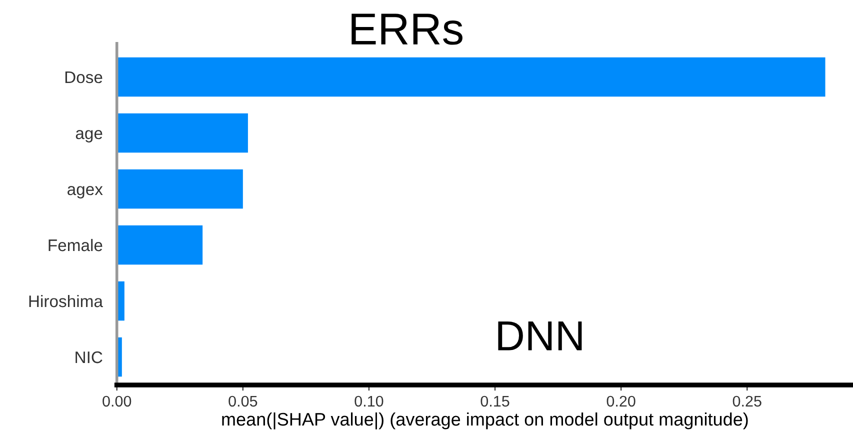 The image size is (853, 438). What do you see at coordinates (83, 78) in the screenshot?
I see `y-tick-label: Dose` at bounding box center [83, 78].